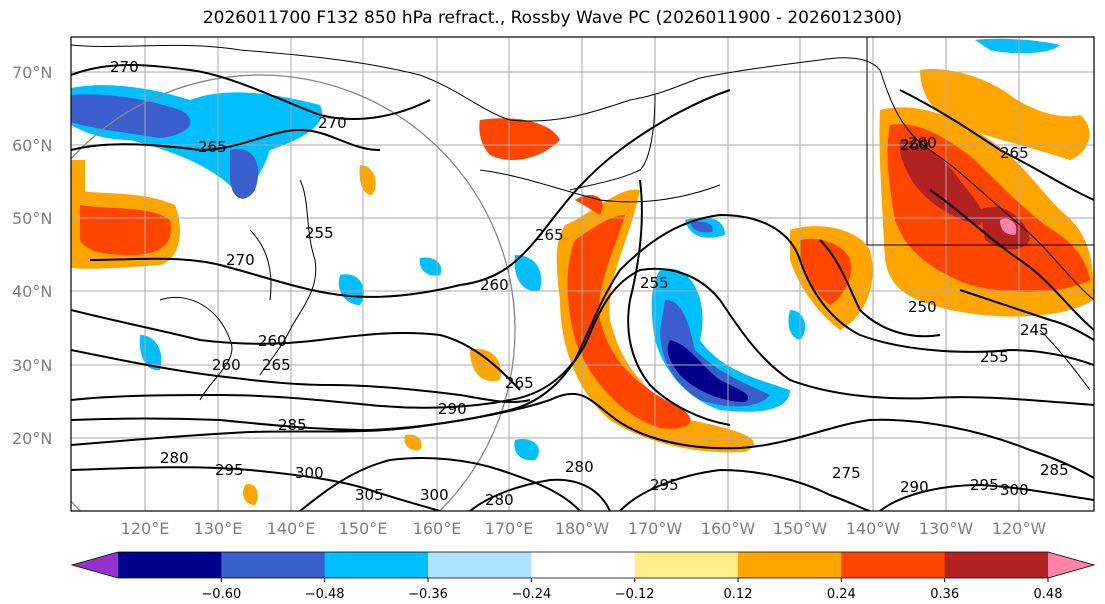  What do you see at coordinates (95, 565) in the screenshot?
I see `colorbar-extend-low` at bounding box center [95, 565].